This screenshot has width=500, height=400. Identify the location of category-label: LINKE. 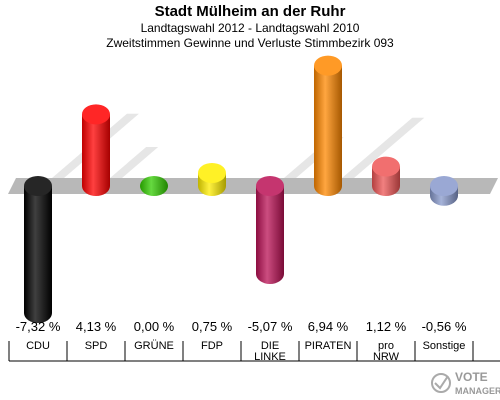
(270, 357).